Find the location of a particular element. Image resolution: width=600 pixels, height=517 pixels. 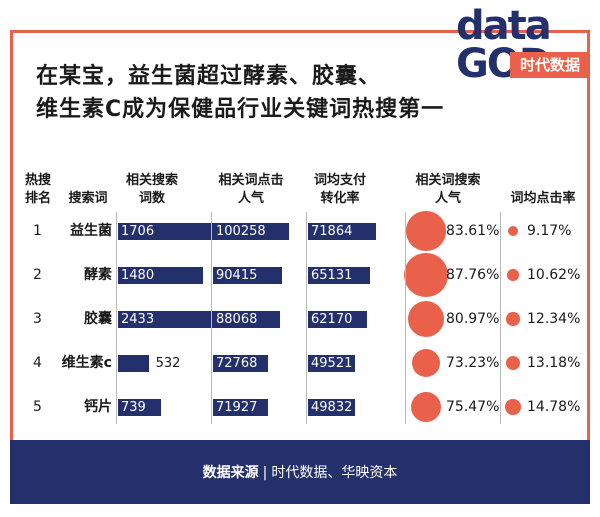

keyword-value: 益生菌 is located at coordinates (91, 231).